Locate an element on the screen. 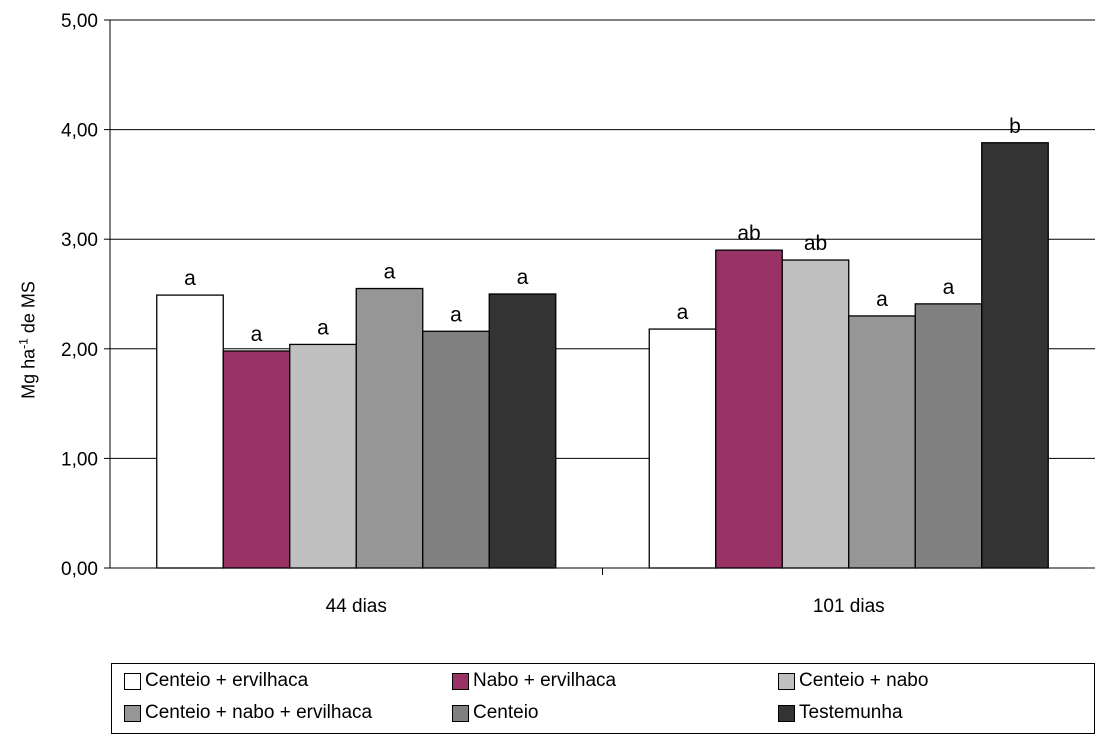 Image resolution: width=1099 pixels, height=738 pixels. legend-item: Centeio + nabo is located at coordinates (853, 681).